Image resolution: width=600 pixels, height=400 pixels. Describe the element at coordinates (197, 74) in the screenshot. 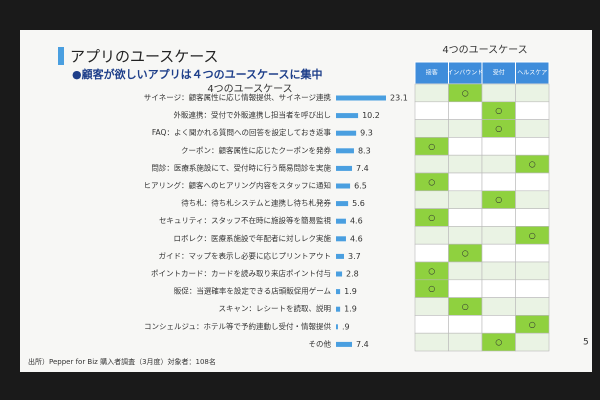

I see `slide-subtitle: ●顧客が欲しいアプリは４つのユースケースに集中` at that location.